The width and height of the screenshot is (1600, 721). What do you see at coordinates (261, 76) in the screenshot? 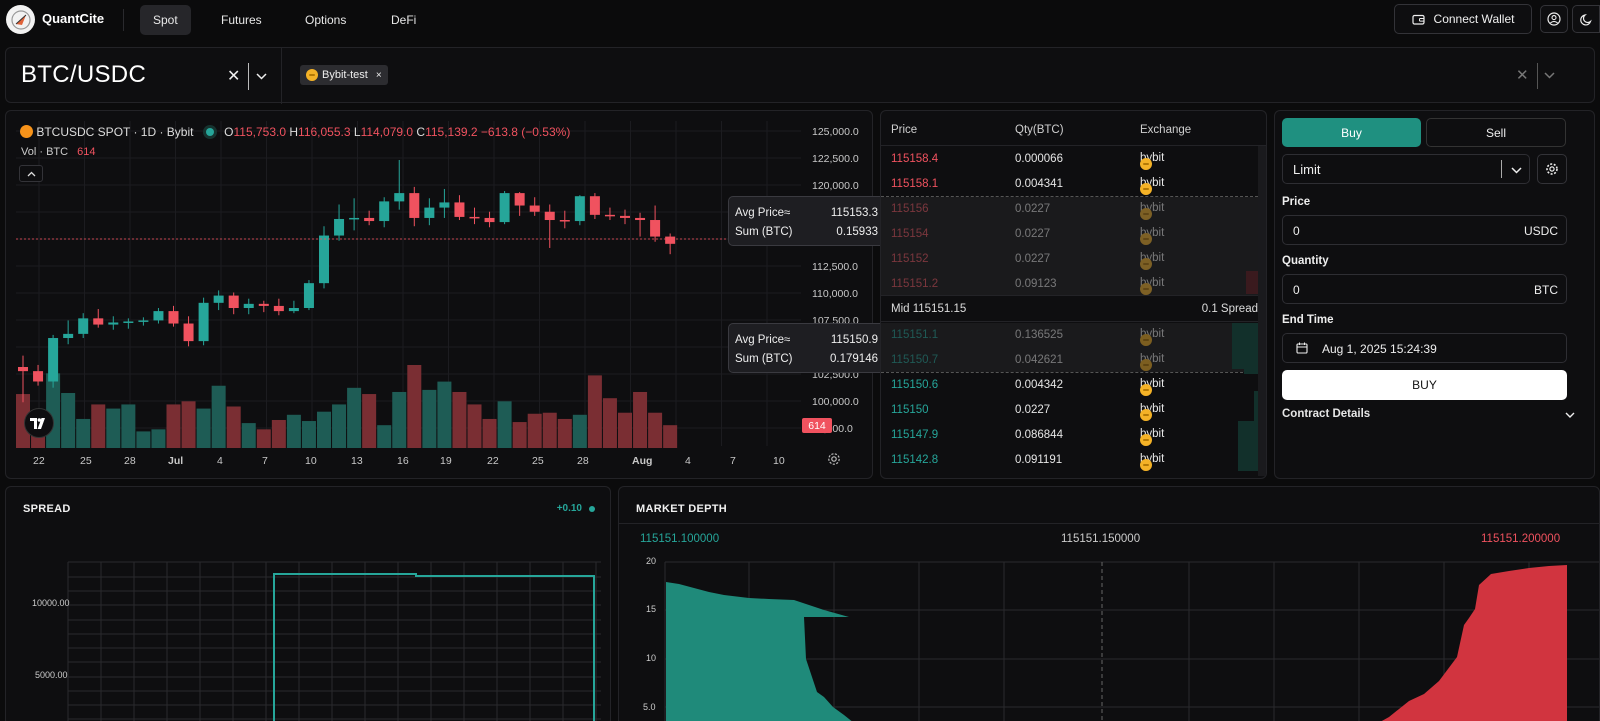
I see `symbol-dropdown-chevron-icon` at bounding box center [261, 76].